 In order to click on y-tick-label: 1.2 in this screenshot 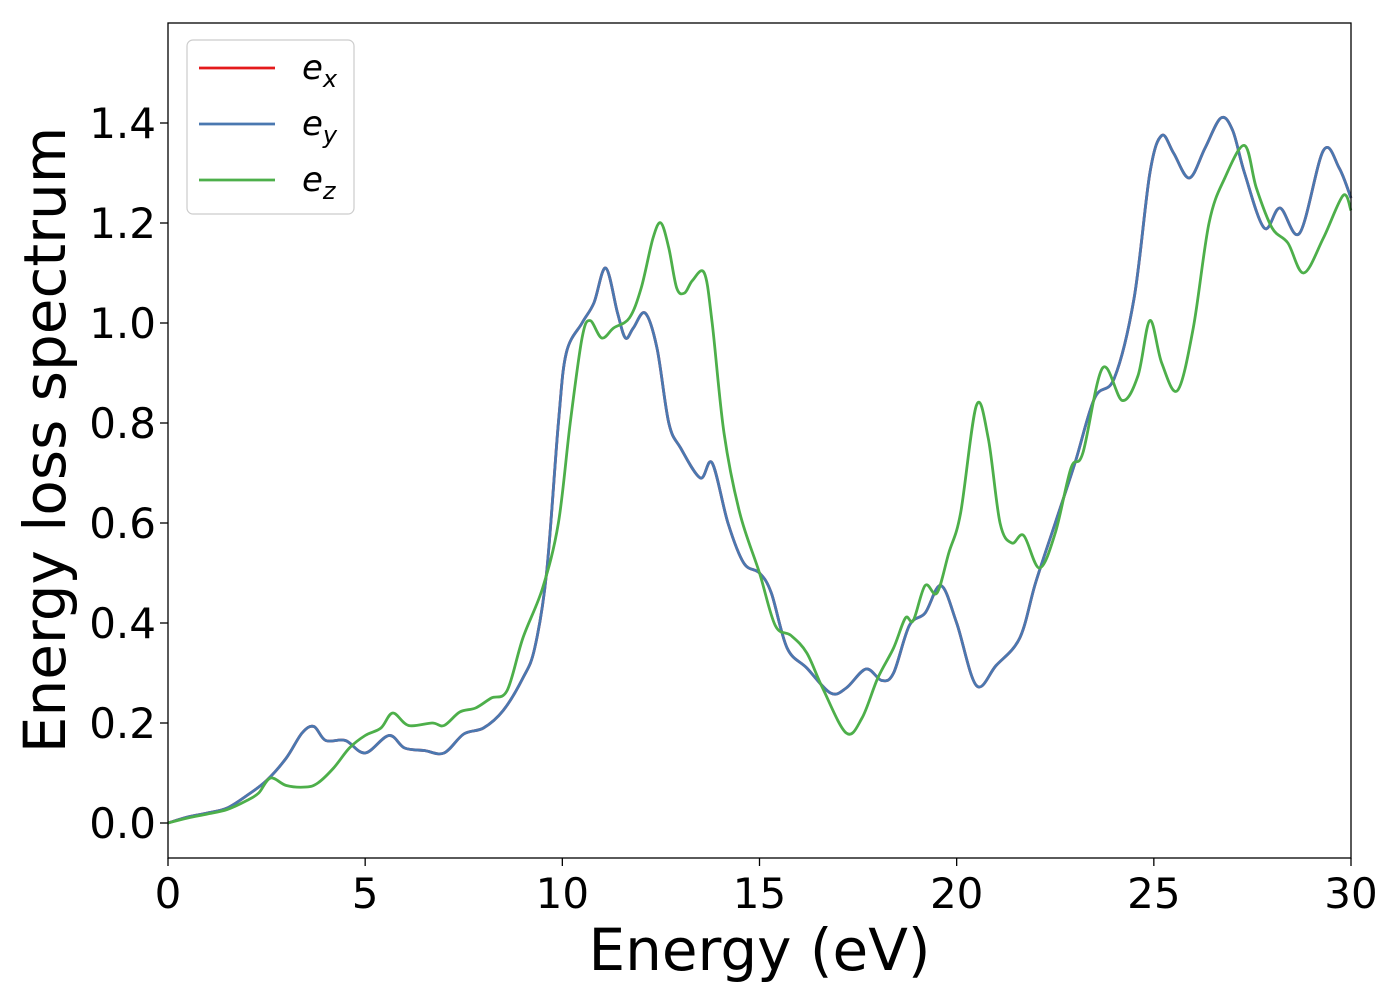, I will do `click(122, 223)`.